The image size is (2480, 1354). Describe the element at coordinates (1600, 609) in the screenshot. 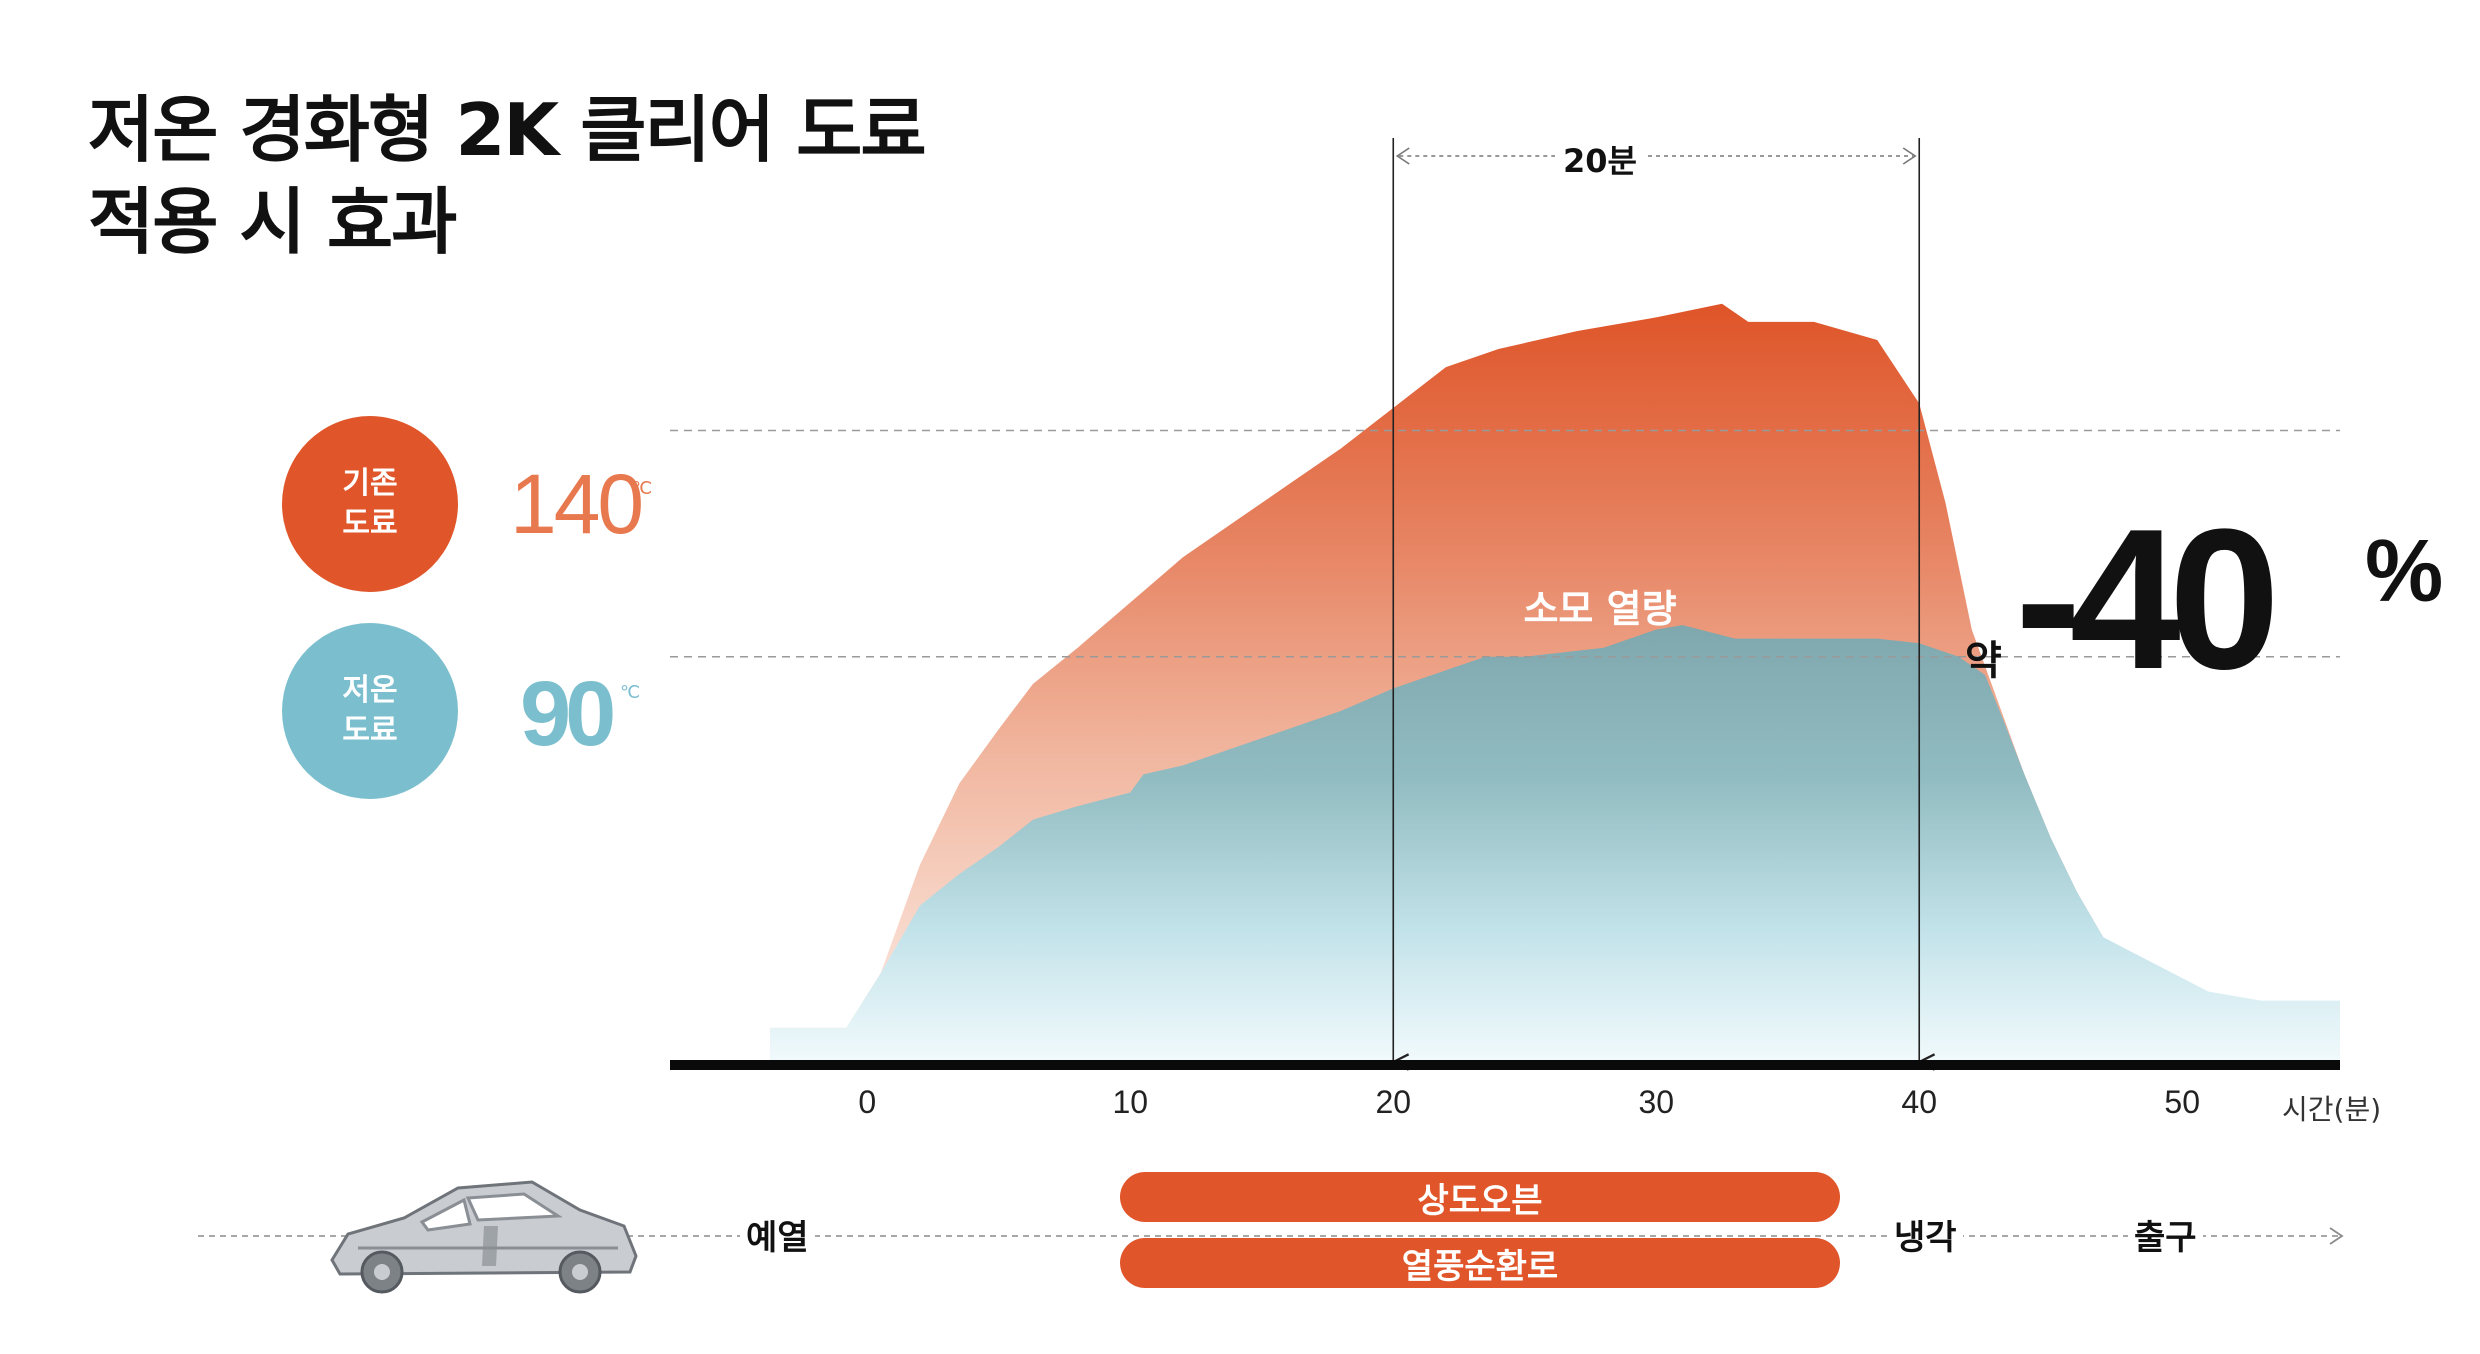

I see `consumed-heat-label: 소모 열량` at that location.